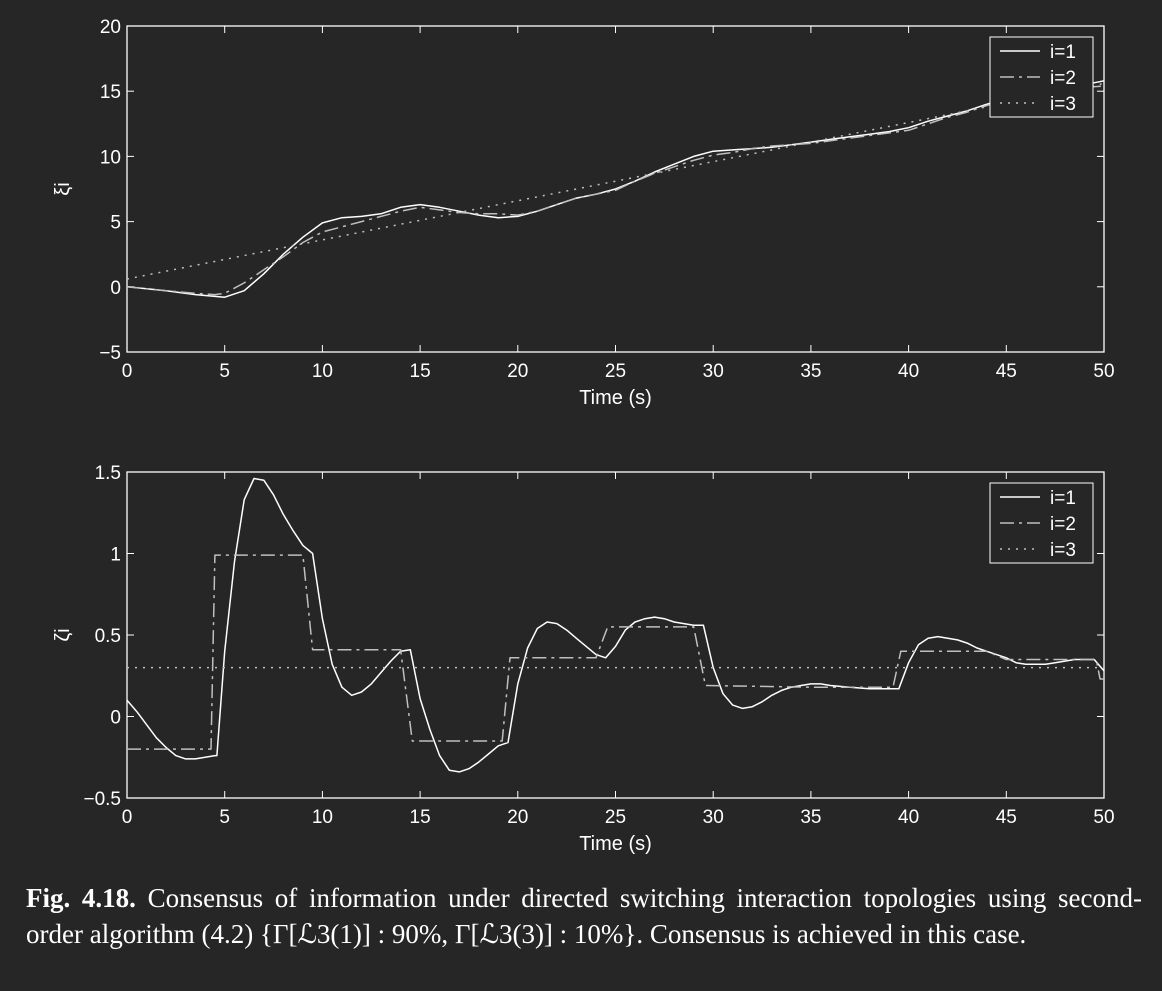 Image resolution: width=1162 pixels, height=991 pixels. Describe the element at coordinates (110, 353) in the screenshot. I see `y-tick-label: −5` at that location.